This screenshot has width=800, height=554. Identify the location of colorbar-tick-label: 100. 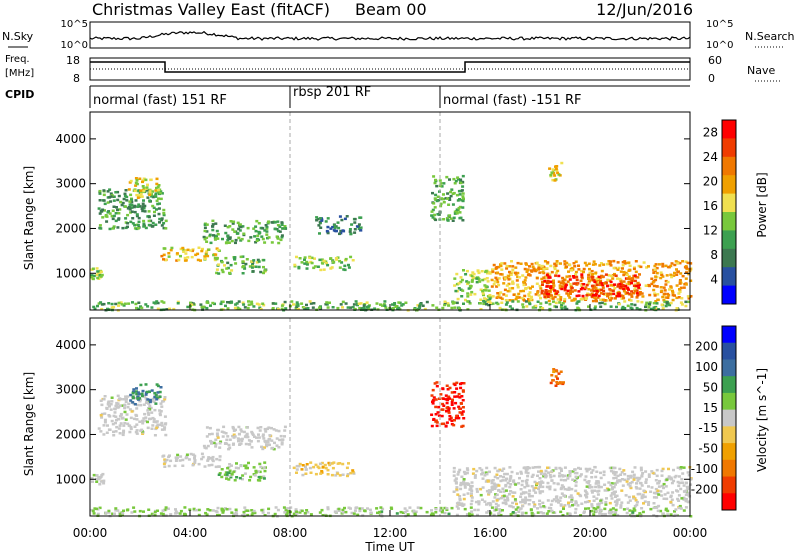
(706, 367).